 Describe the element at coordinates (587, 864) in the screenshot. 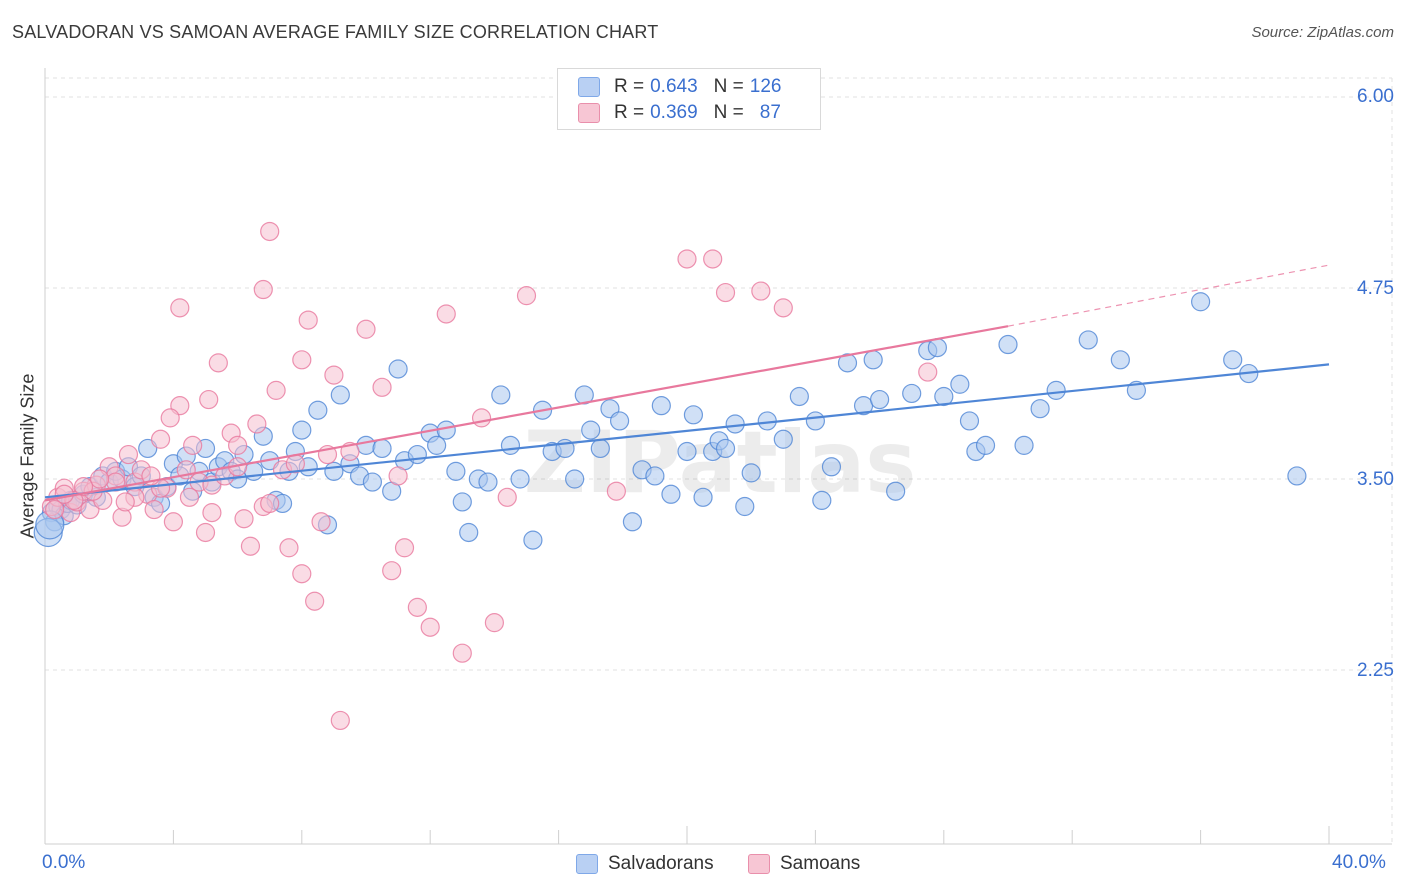

I see `legend-swatch-salvadorans` at that location.